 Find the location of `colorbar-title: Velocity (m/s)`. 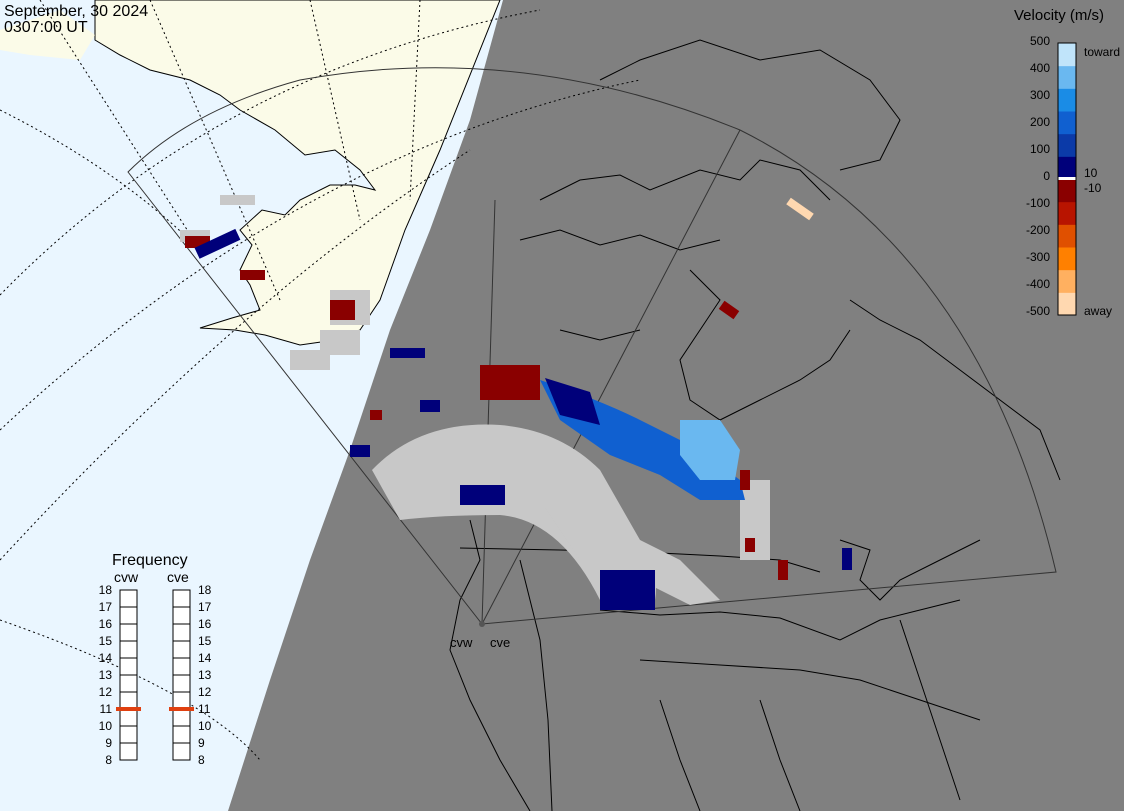

colorbar-title: Velocity (m/s) is located at coordinates (1059, 15).